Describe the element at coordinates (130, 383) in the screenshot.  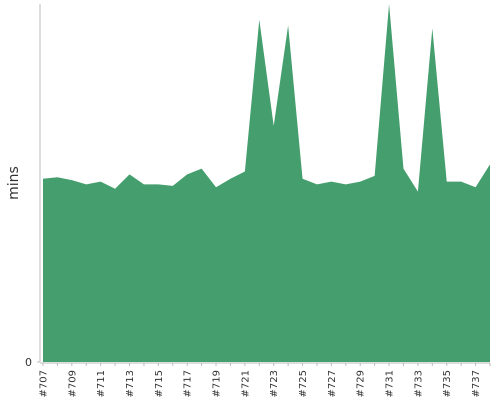
I see `x-tick-label: #713` at that location.